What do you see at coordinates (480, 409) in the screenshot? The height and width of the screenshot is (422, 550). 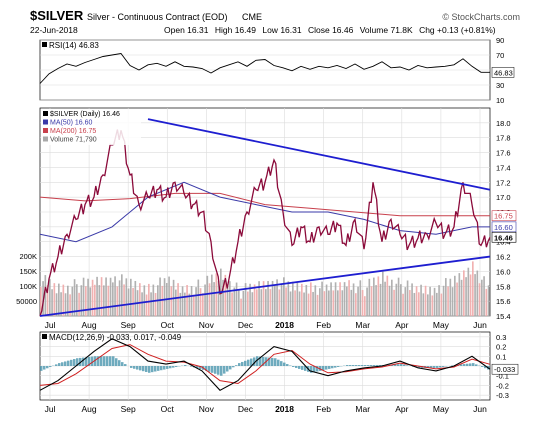 I see `macd-month-label: Jun` at bounding box center [480, 409].